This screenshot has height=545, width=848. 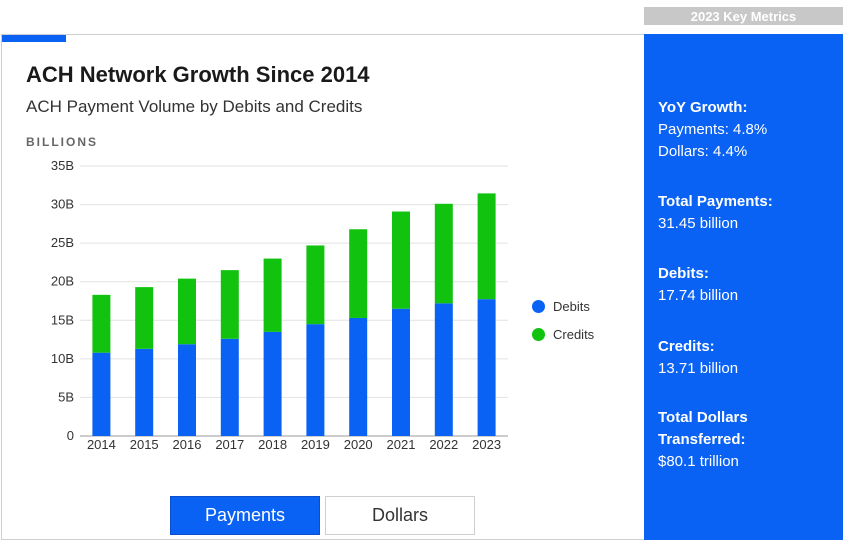 What do you see at coordinates (62, 165) in the screenshot?
I see `y-tick-label-35: 35B` at bounding box center [62, 165].